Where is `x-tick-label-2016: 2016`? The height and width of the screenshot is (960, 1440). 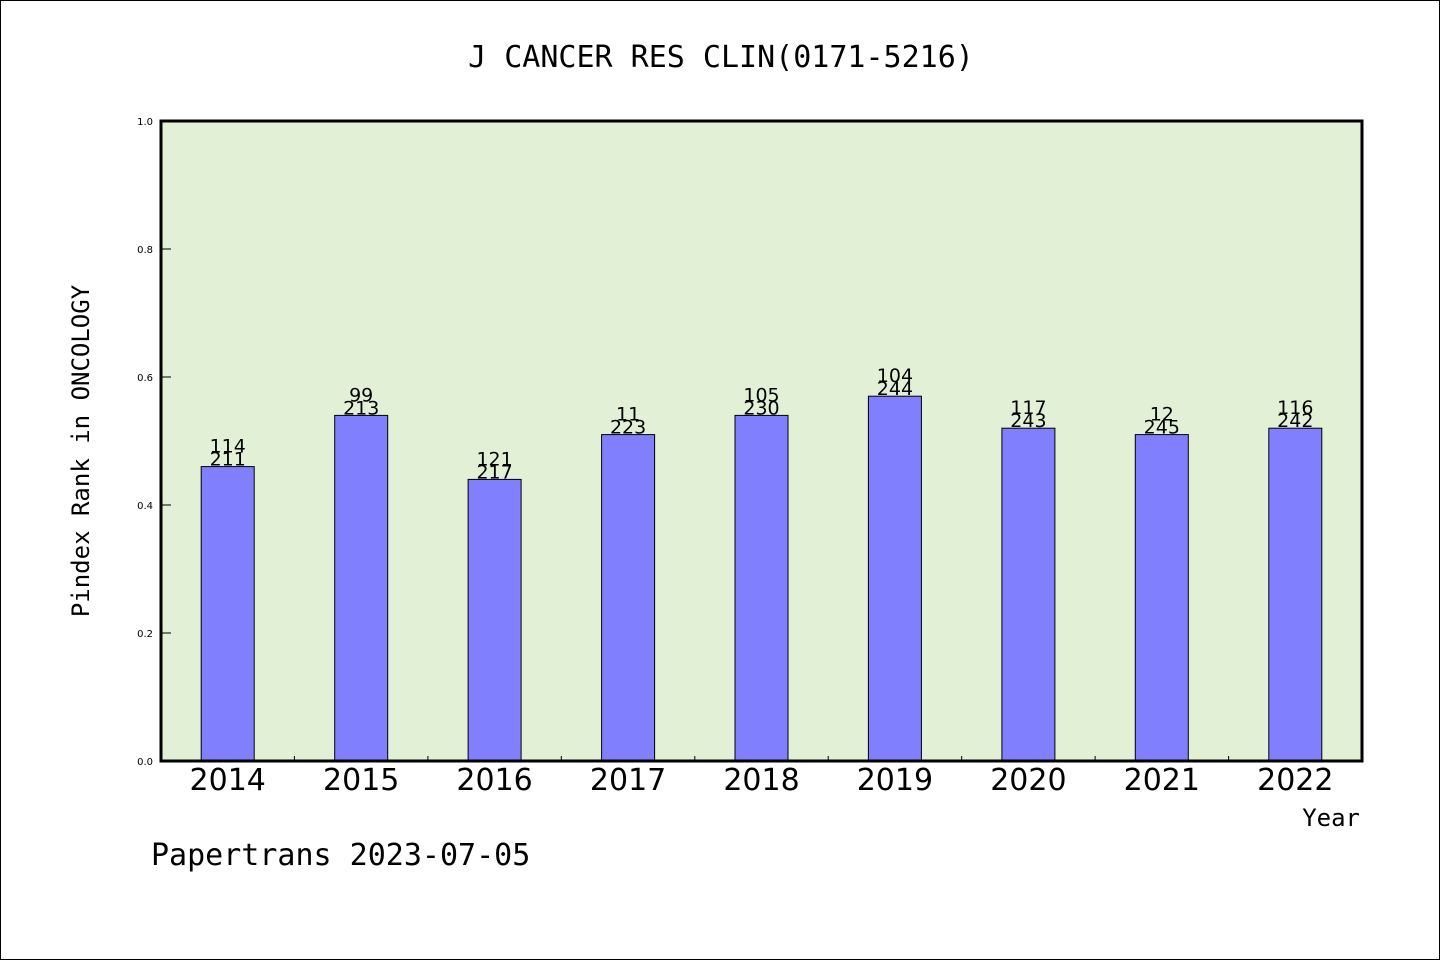 x-tick-label-2016: 2016 is located at coordinates (494, 780).